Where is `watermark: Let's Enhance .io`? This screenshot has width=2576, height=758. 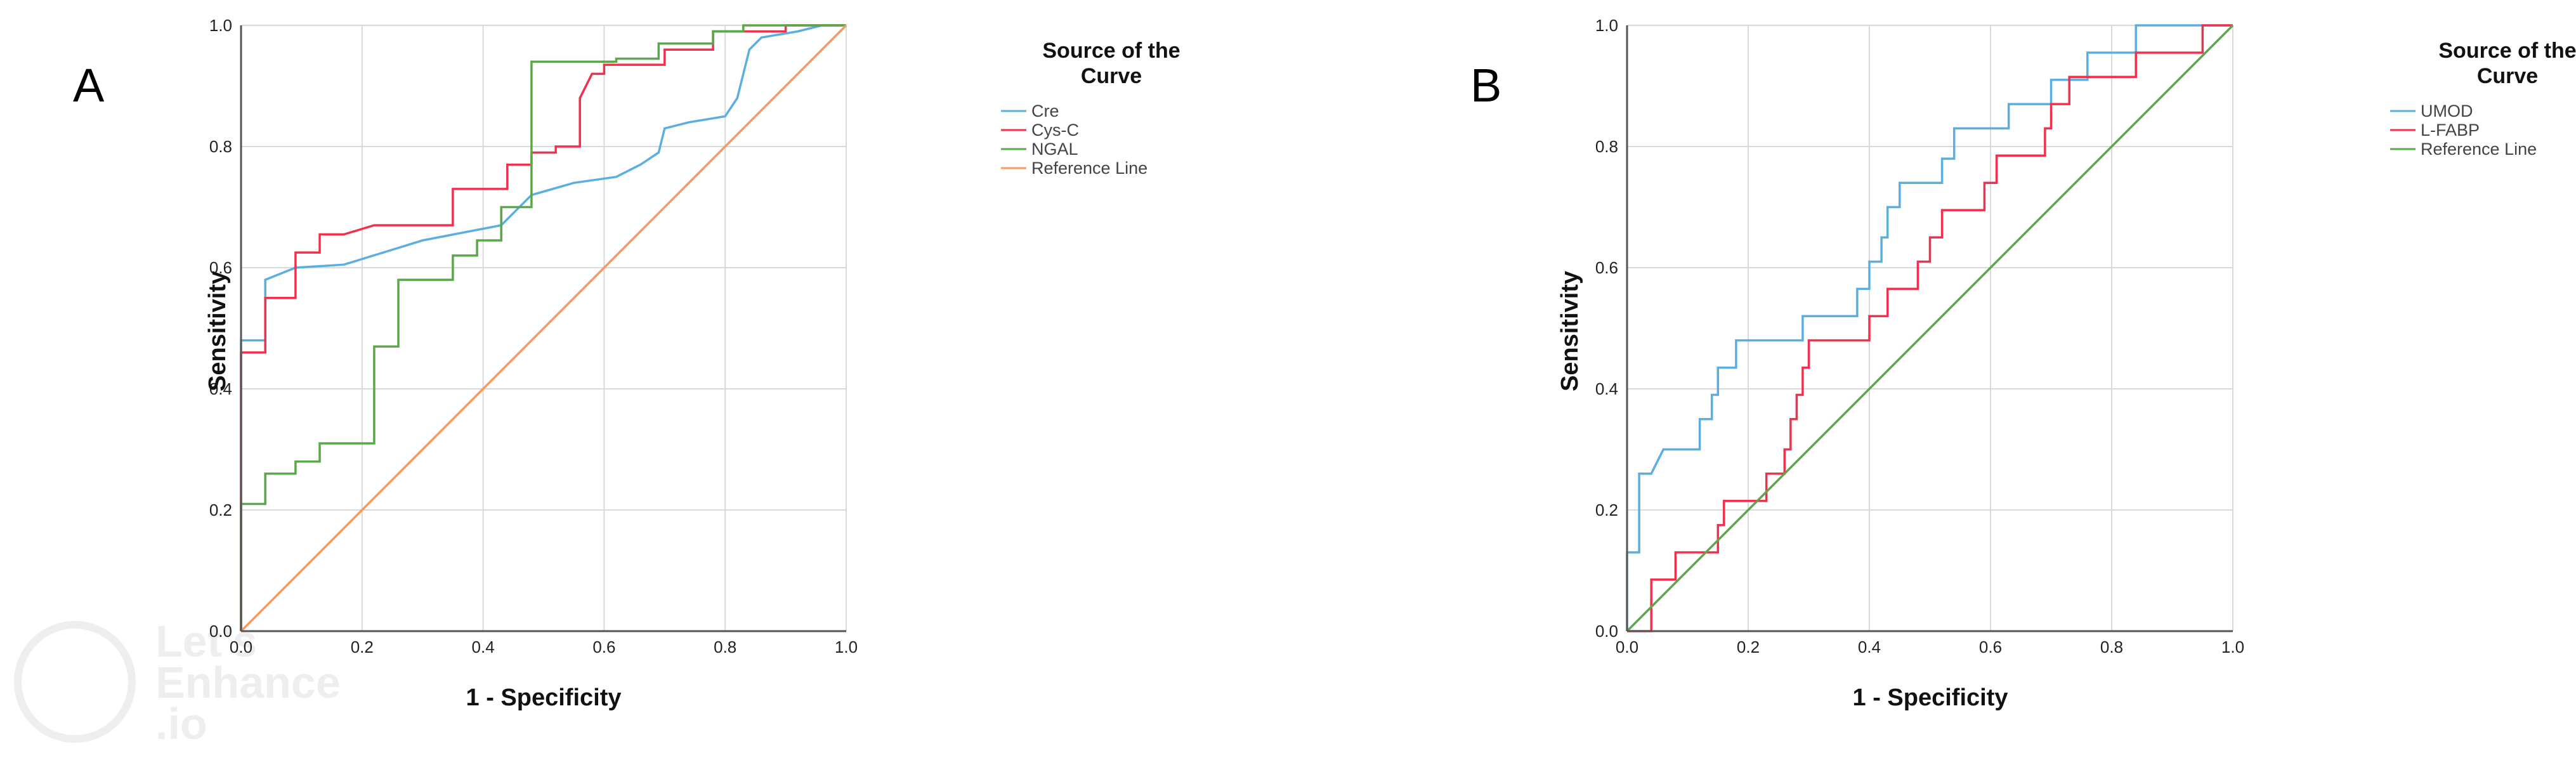 watermark: Let's Enhance .io is located at coordinates (177, 682).